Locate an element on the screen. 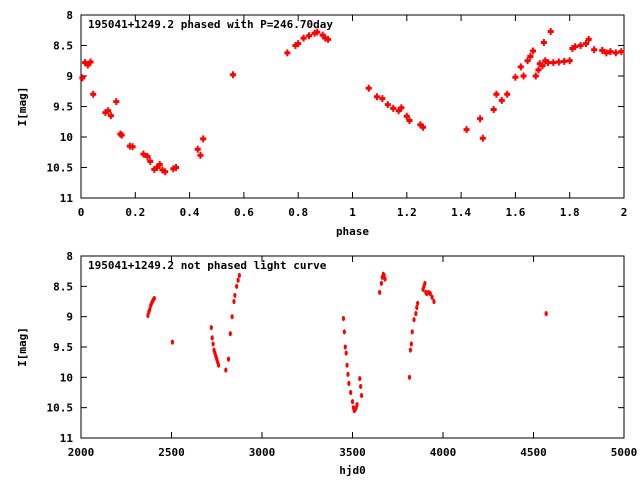 The image size is (640, 480). x-tick-label: 5000 is located at coordinates (624, 452).